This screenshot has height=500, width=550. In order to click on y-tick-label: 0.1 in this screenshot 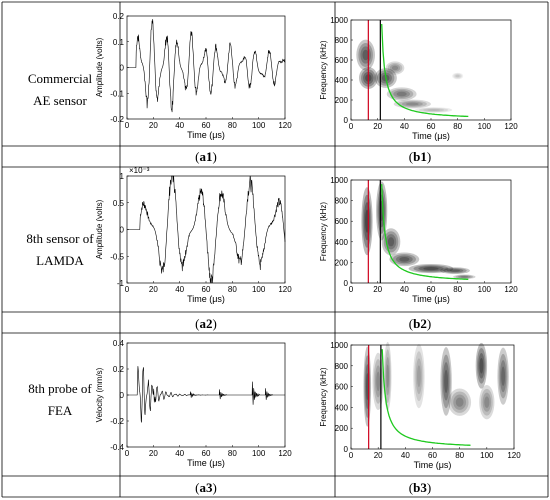, I will do `click(119, 42)`.